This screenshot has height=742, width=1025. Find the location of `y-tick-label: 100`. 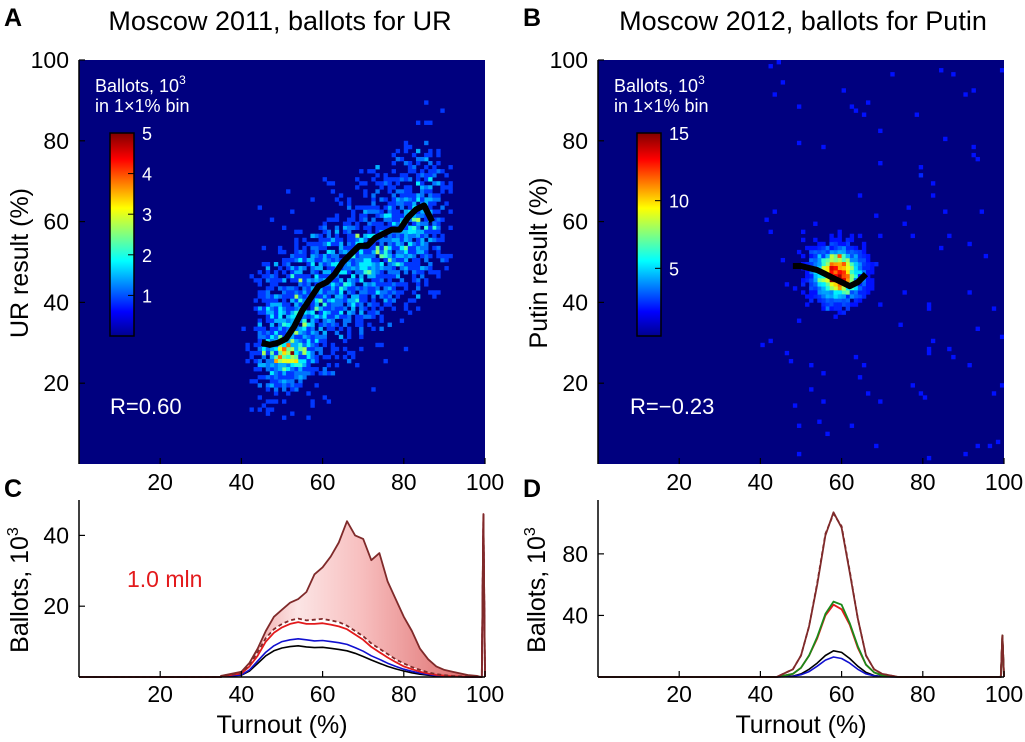

y-tick-label: 100 is located at coordinates (50, 60).